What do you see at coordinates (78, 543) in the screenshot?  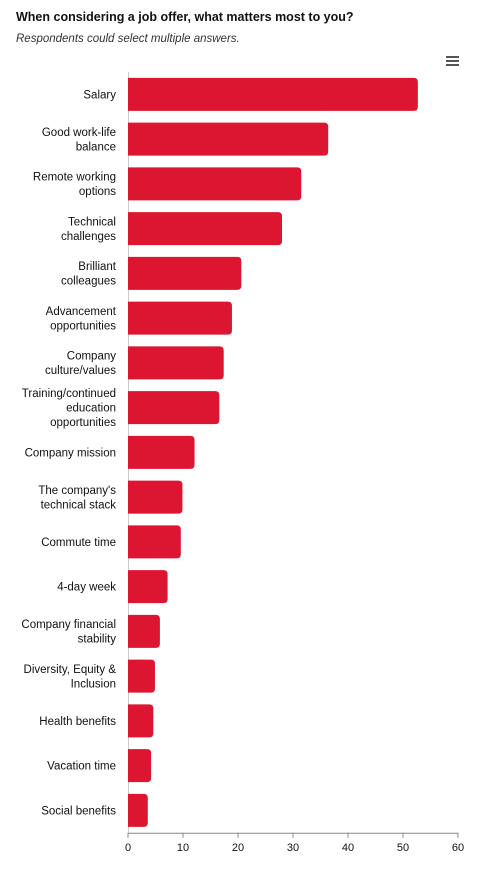 I see `category-label: Commute time` at bounding box center [78, 543].